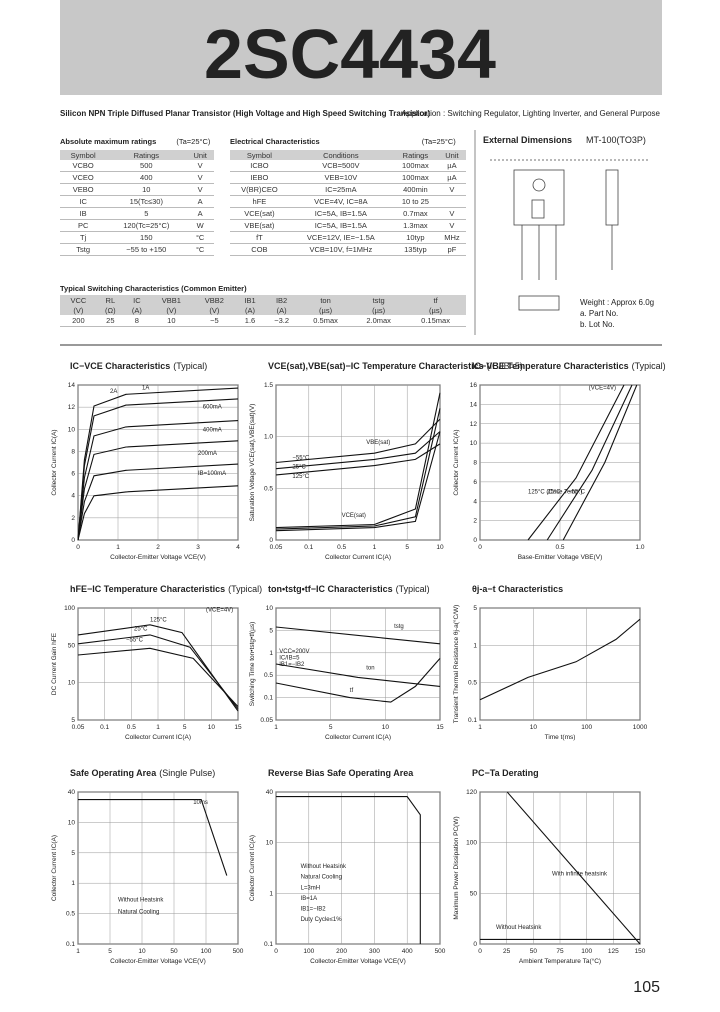 This screenshot has width=720, height=1012. What do you see at coordinates (73, 540) in the screenshot?
I see `y-tick-label: 0` at bounding box center [73, 540].